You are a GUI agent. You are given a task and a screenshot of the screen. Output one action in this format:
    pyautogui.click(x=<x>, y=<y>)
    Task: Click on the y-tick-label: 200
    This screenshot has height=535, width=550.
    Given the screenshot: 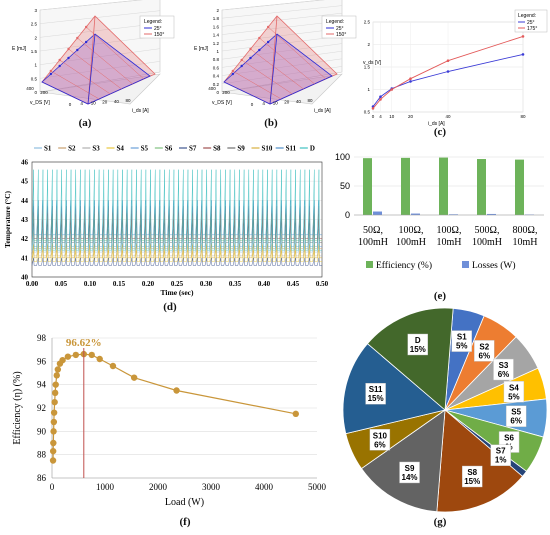 What is the action you would take?
    pyautogui.click(x=44, y=92)
    